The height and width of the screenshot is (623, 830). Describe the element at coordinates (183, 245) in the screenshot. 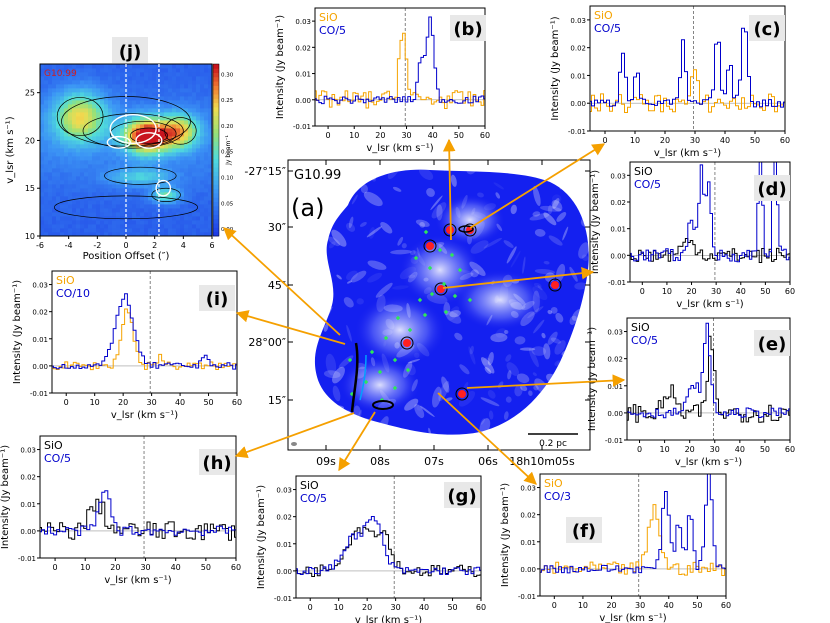

I see `pv-x-tick-label: 4` at that location.